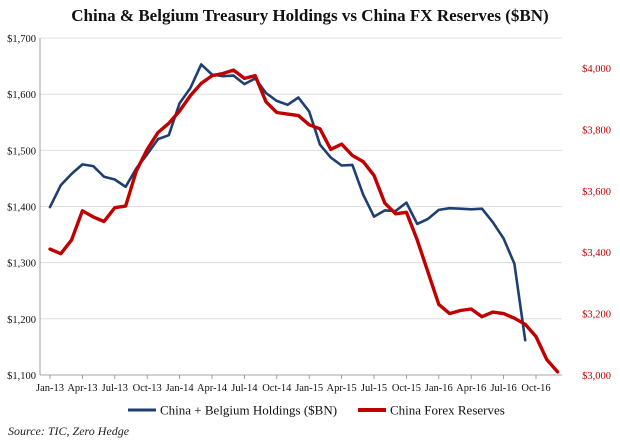  I want to click on y-left-tick-label: $1,700, so click(21, 39).